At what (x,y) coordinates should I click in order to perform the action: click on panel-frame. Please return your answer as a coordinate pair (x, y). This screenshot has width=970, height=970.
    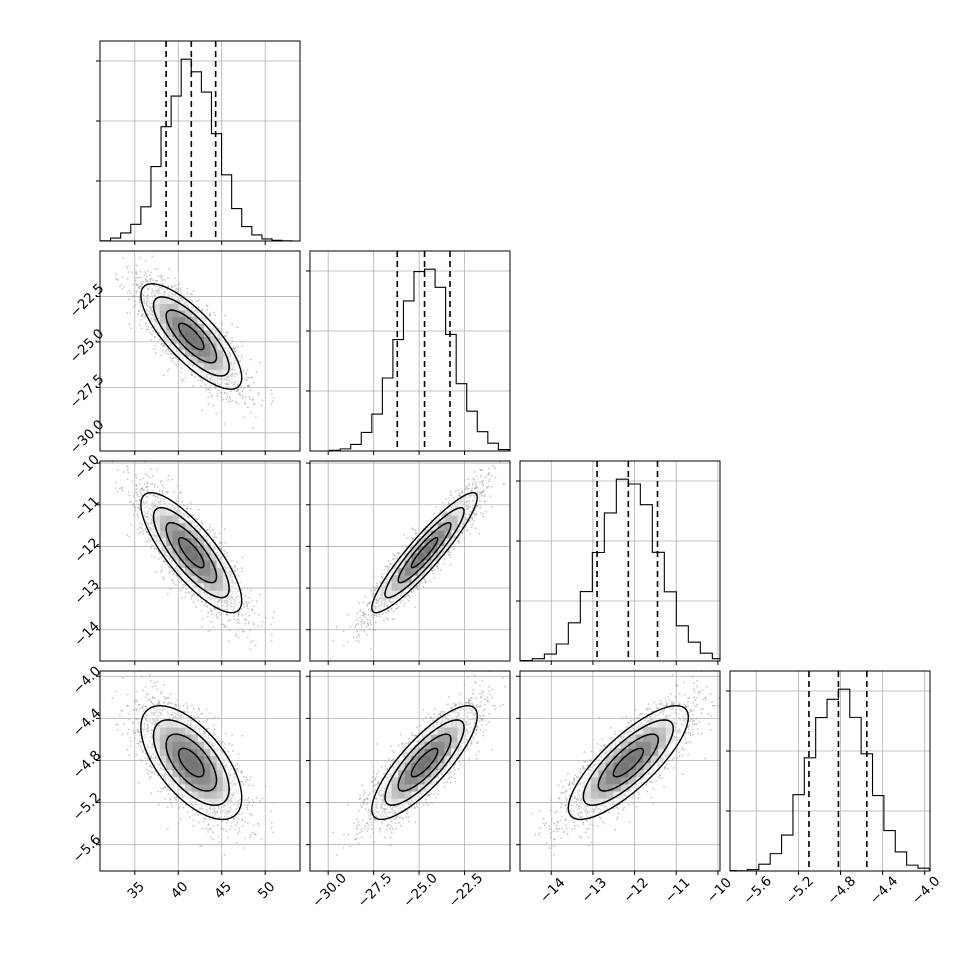
    Looking at the image, I should click on (200, 141).